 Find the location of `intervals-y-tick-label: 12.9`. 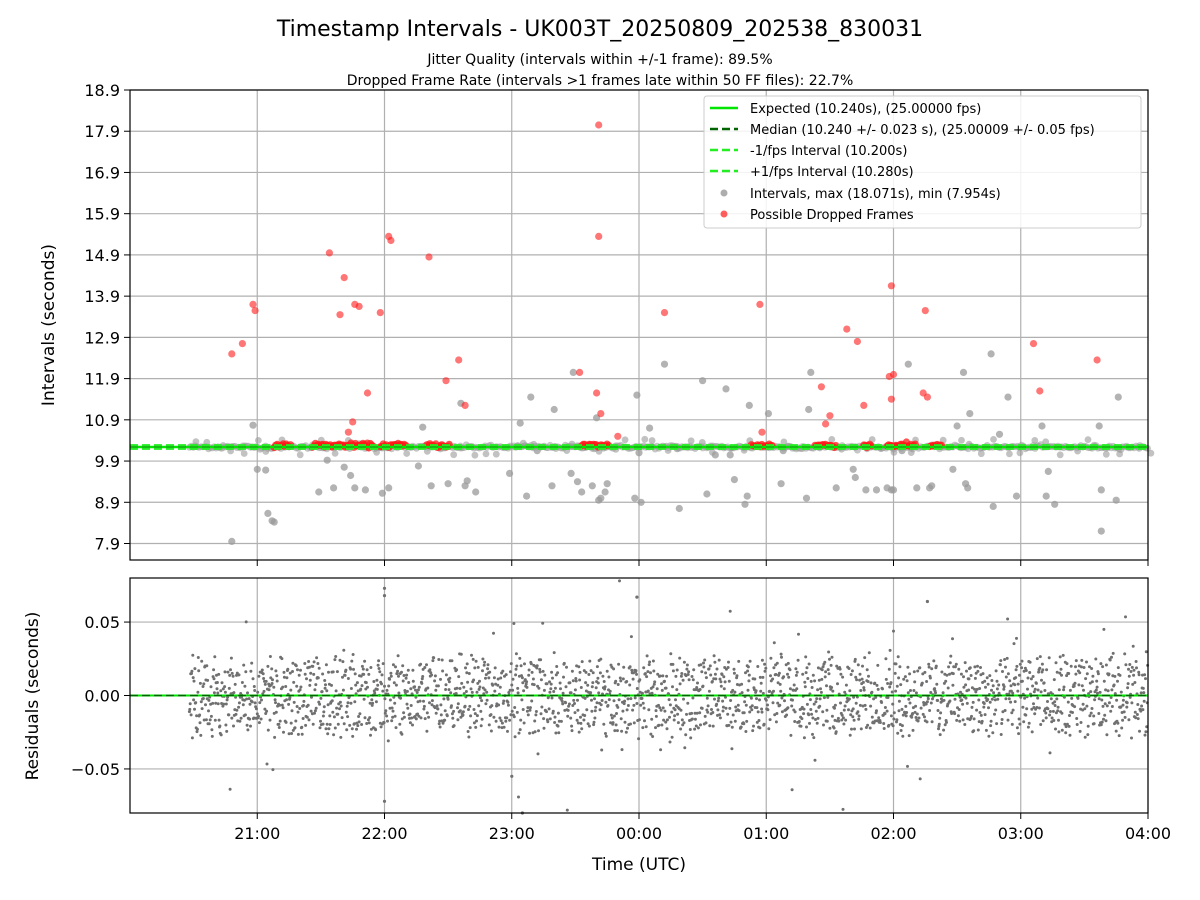

intervals-y-tick-label: 12.9 is located at coordinates (102, 337).